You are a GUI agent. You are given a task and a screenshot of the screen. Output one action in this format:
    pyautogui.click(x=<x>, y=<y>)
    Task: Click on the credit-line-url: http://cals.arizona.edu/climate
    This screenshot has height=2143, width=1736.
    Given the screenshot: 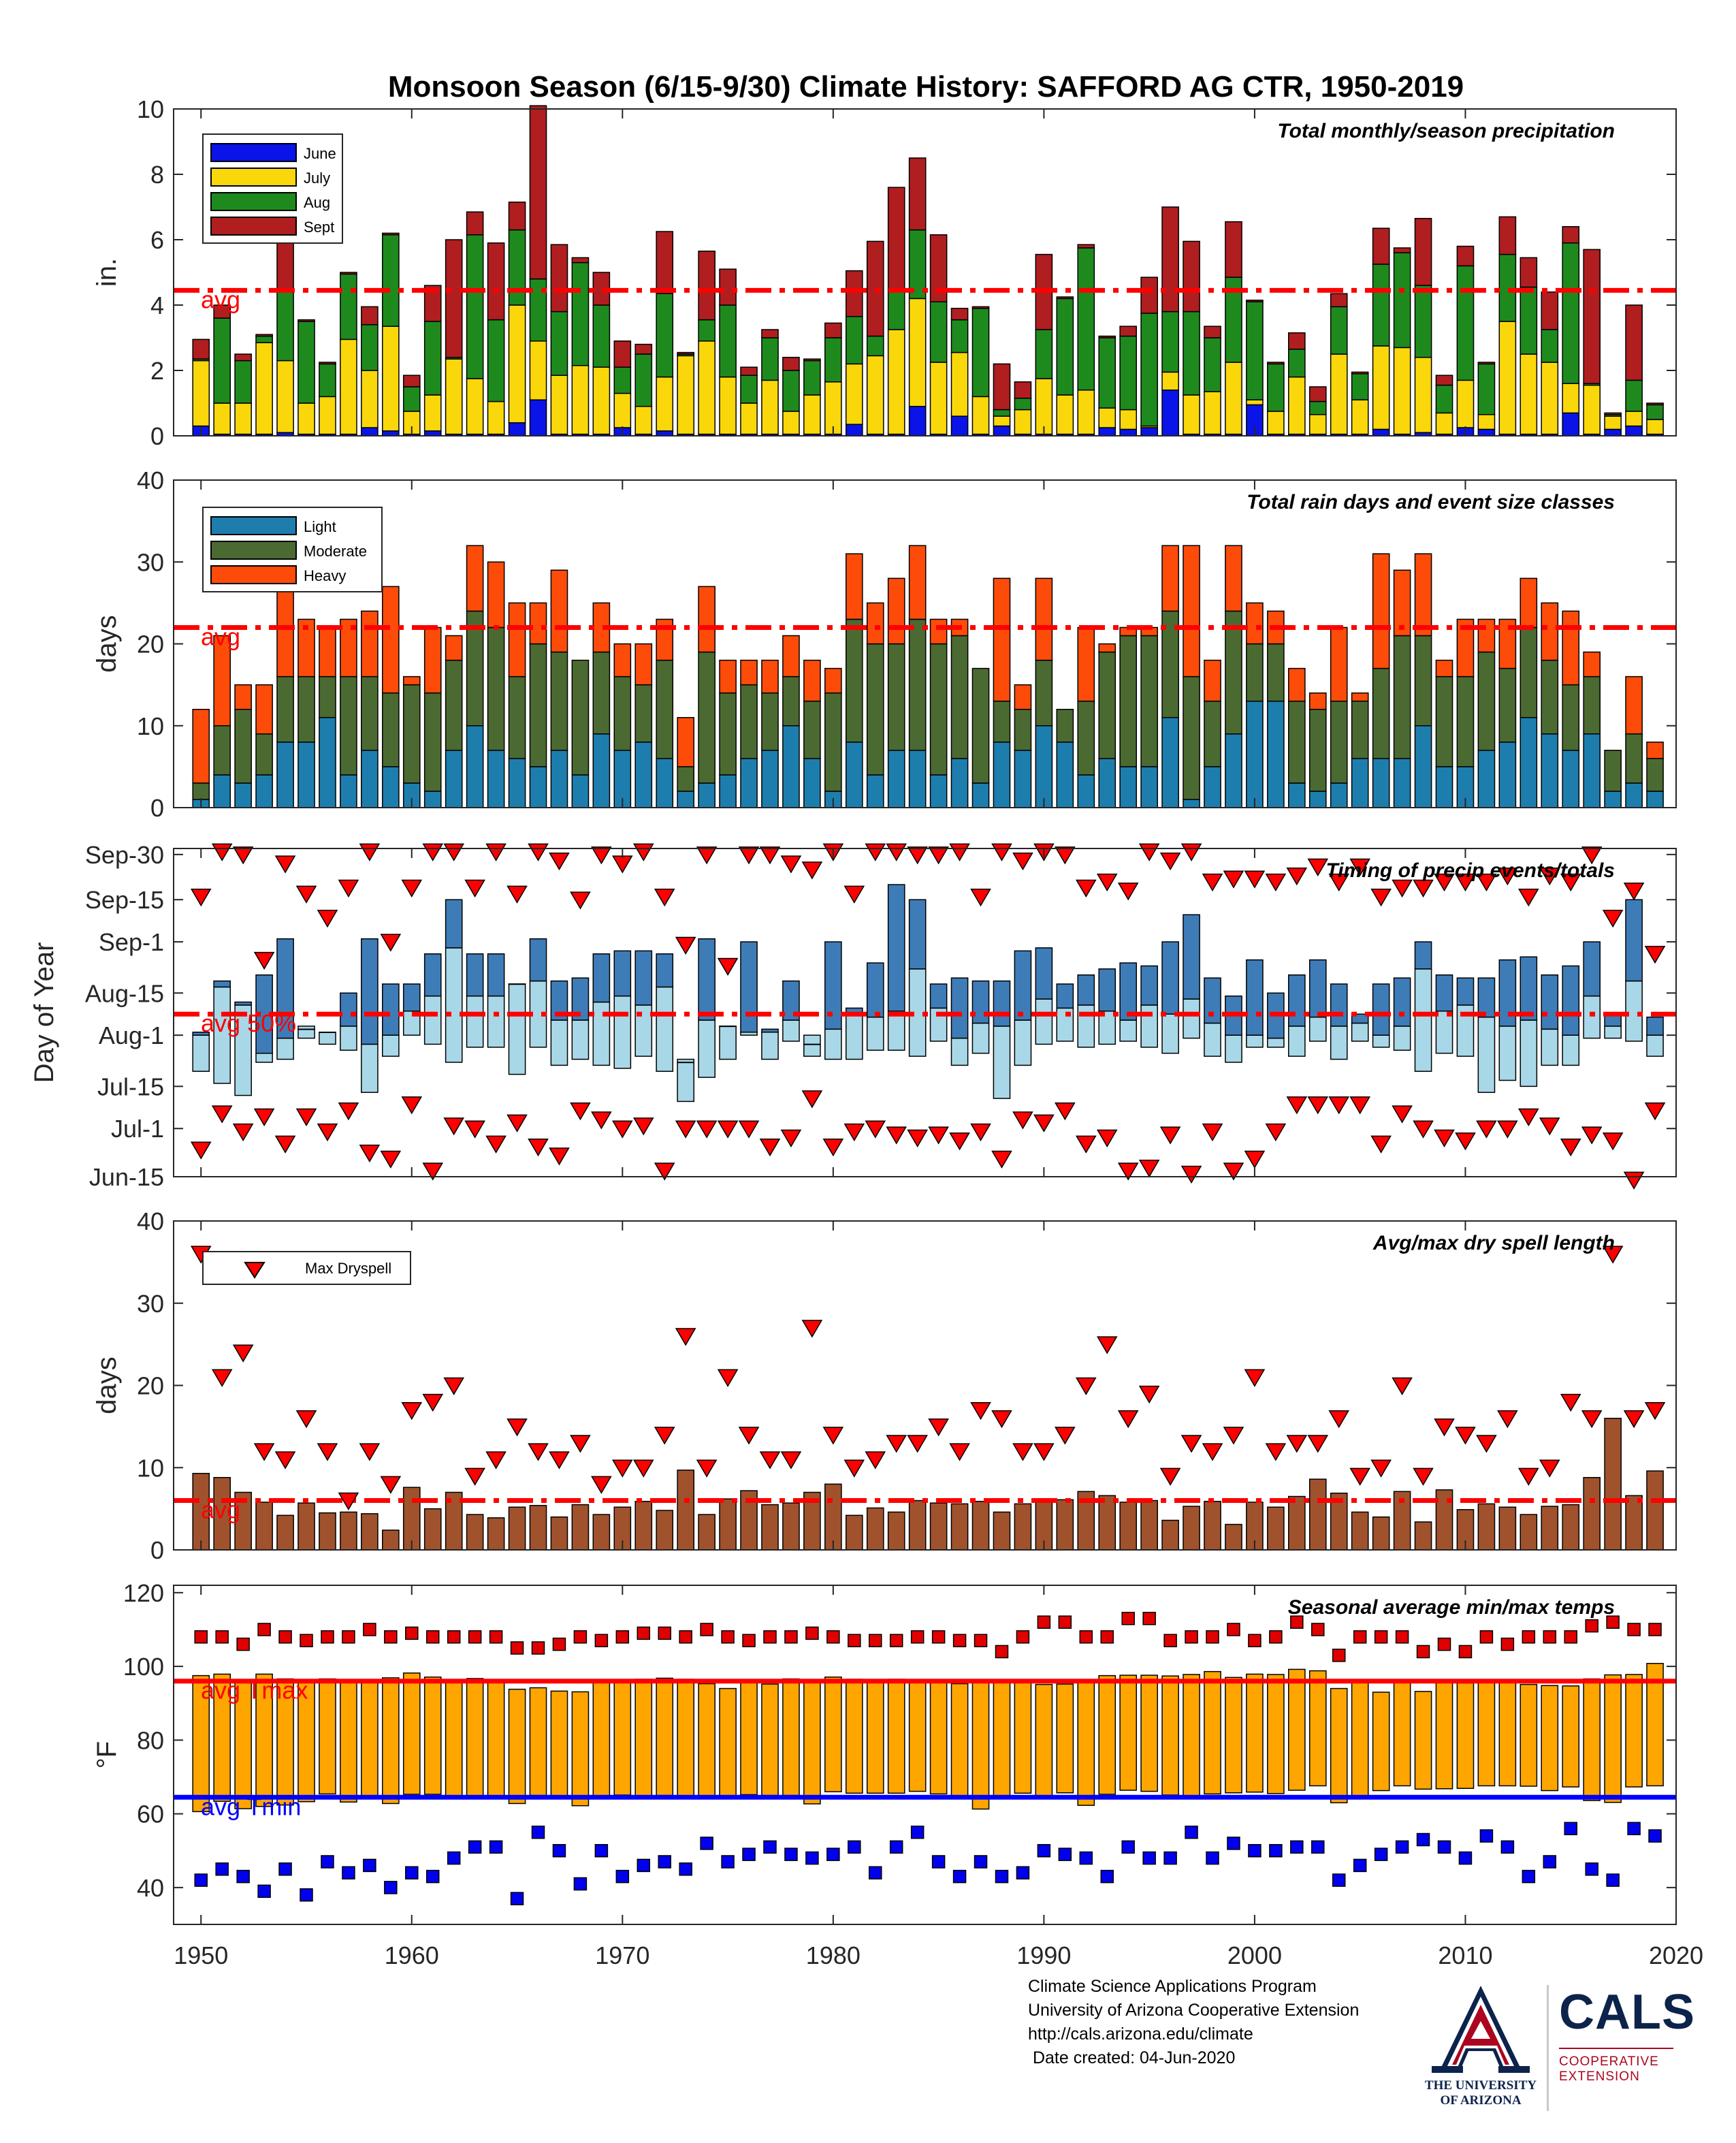 What is the action you would take?
    pyautogui.click(x=1140, y=2034)
    